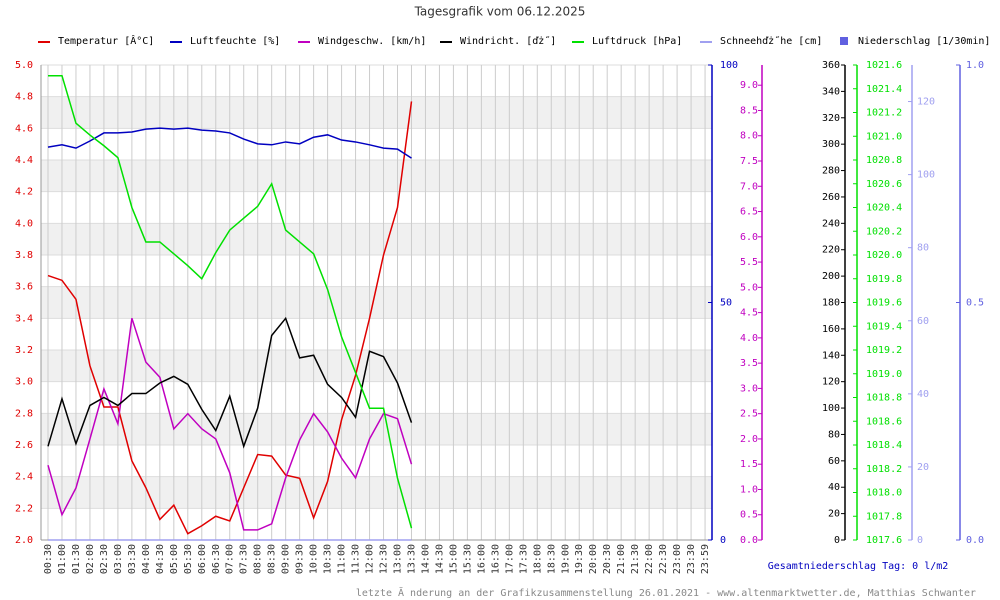 The height and width of the screenshot is (600, 1000). I want to click on y-tick-label: 0.0, so click(975, 540).